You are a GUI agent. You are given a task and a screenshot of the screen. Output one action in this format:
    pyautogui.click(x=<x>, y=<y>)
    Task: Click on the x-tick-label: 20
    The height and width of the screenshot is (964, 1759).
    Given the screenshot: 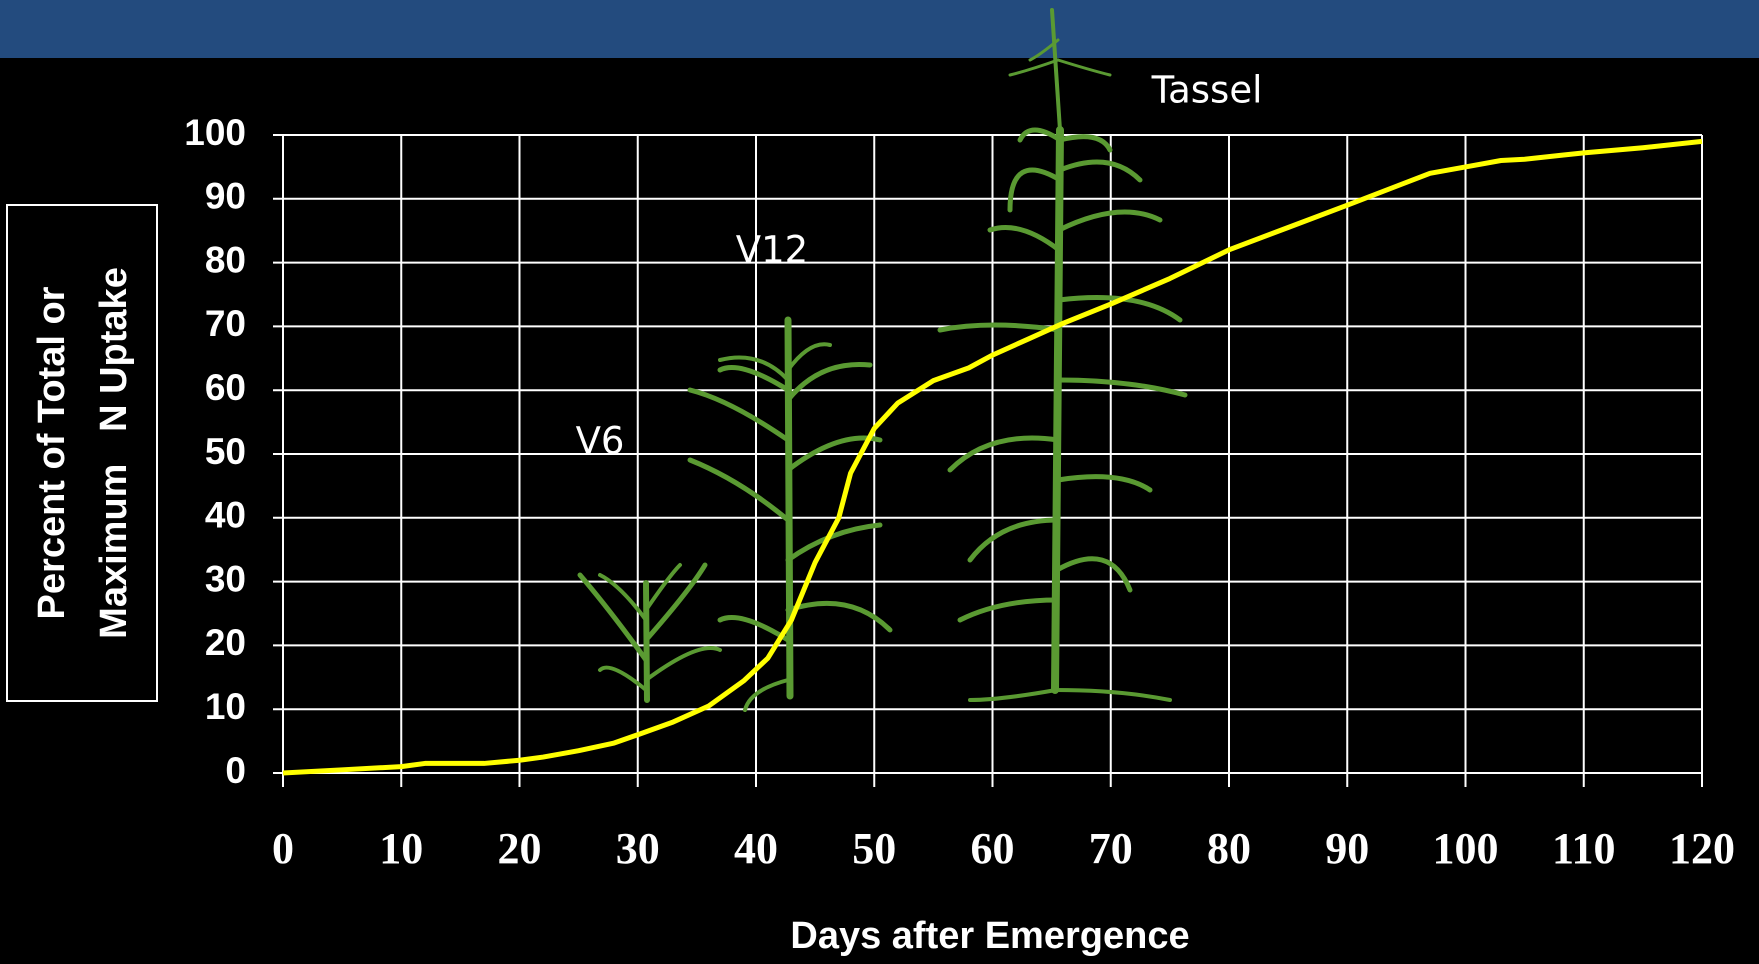 What is the action you would take?
    pyautogui.click(x=520, y=848)
    